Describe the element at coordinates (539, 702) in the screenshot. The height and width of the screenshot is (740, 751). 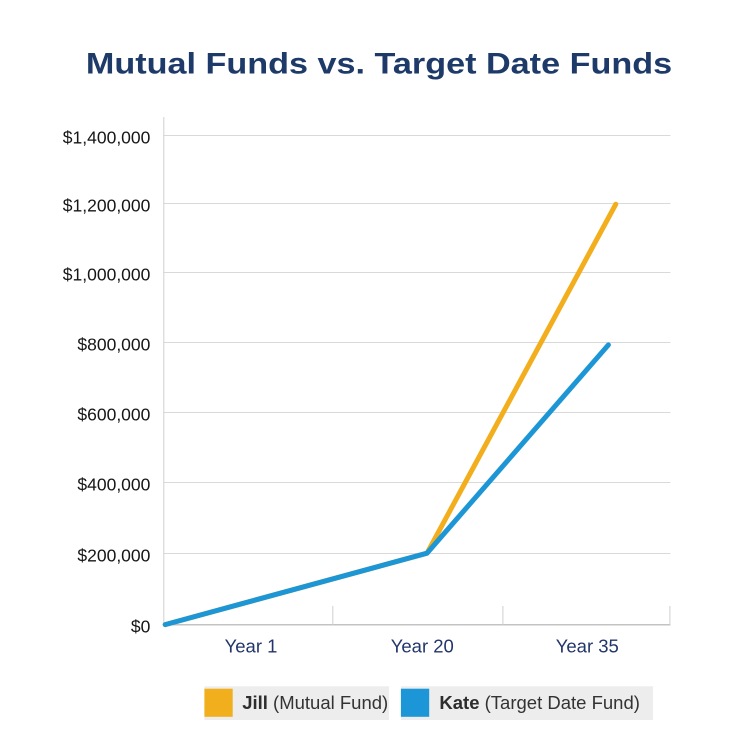
I see `svg-text: Kate (Target Date Fund)` at that location.